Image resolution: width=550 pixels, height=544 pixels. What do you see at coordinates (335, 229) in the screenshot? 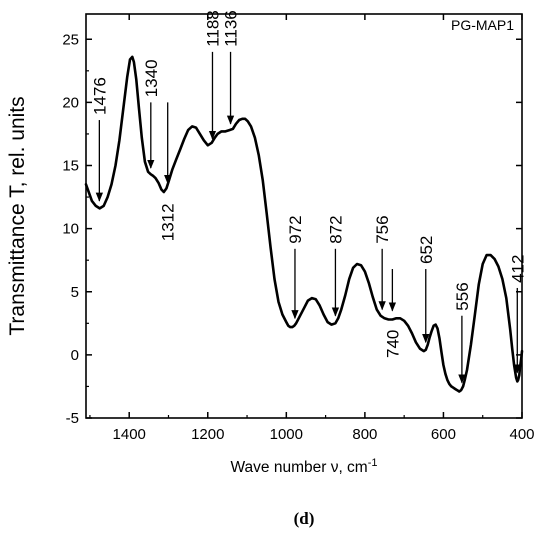
I see `peak-label: 872` at bounding box center [335, 229].